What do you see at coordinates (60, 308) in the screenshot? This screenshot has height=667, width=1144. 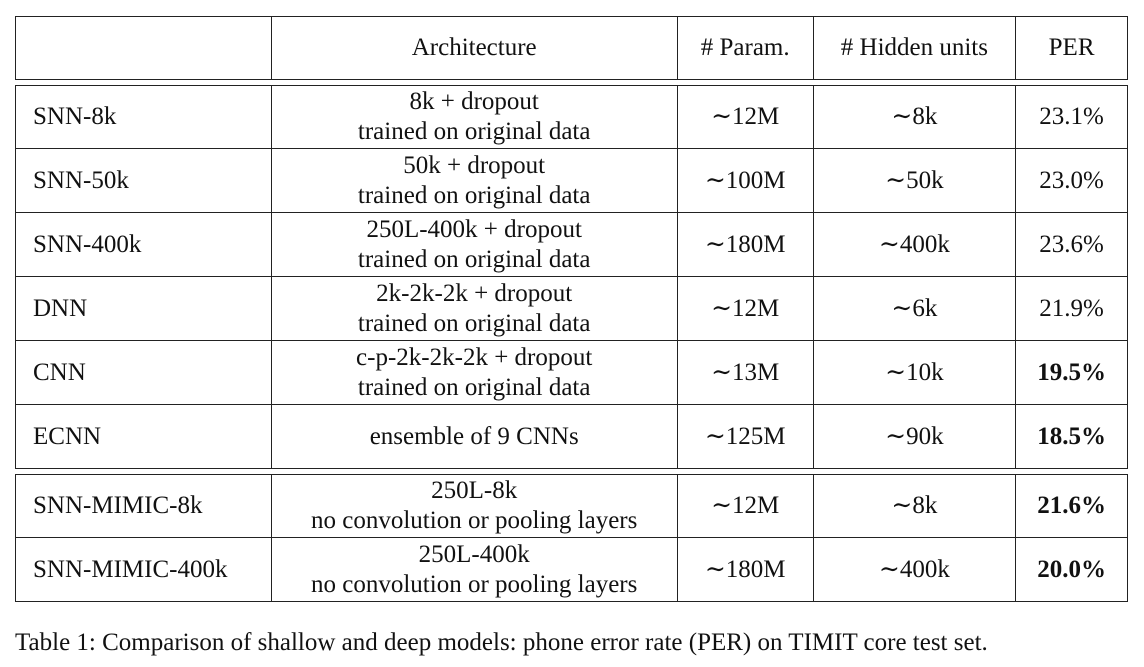 I see `model-name-cell-text: DNN` at bounding box center [60, 308].